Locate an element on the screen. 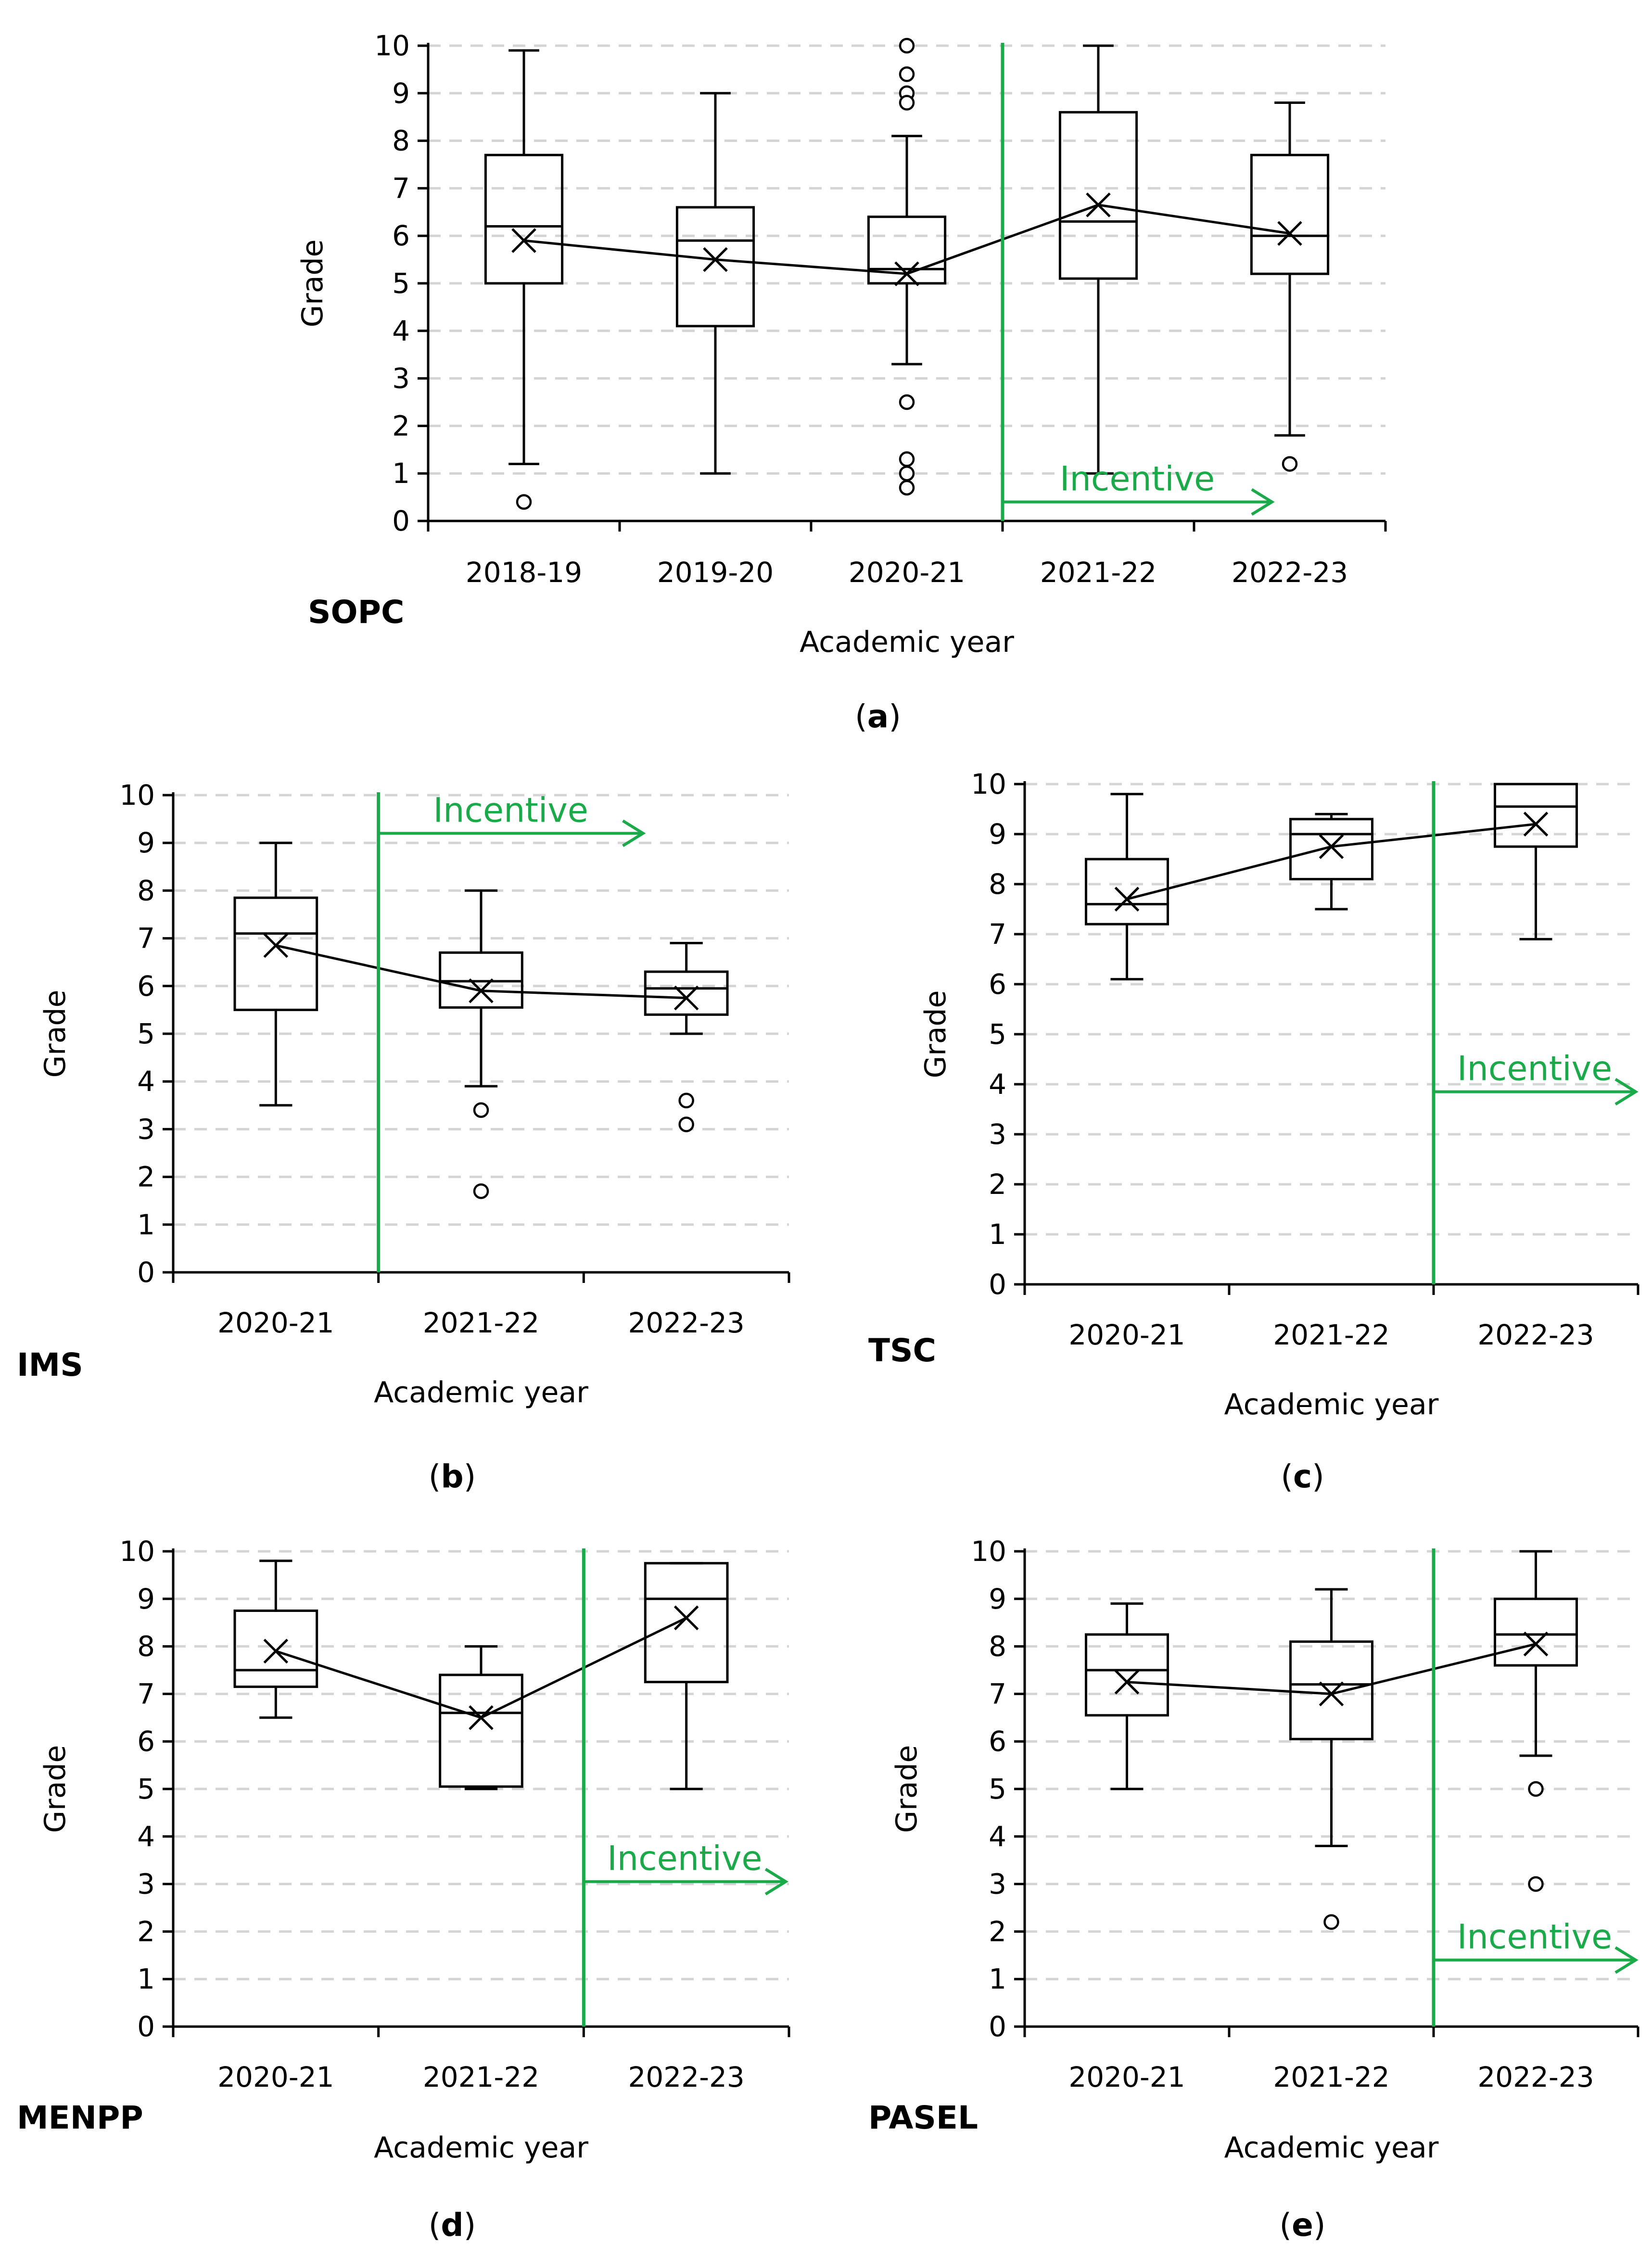 This screenshot has height=2257, width=1652. y-tick-label: 8 is located at coordinates (146, 1646).